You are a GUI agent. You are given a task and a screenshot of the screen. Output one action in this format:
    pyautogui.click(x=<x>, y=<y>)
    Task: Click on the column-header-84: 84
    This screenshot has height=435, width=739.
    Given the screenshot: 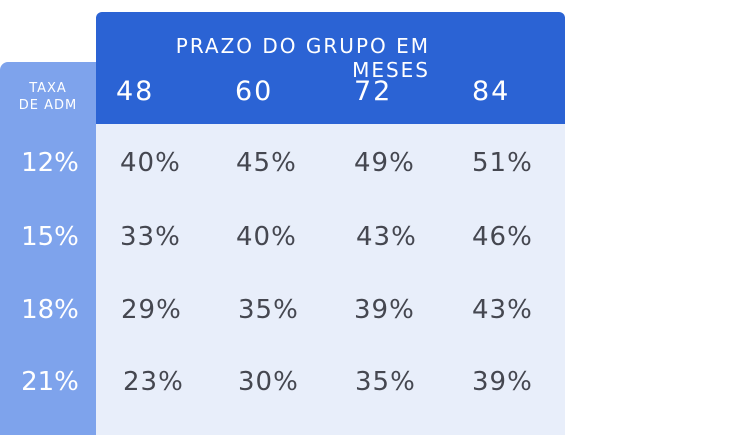 What is the action you would take?
    pyautogui.click(x=491, y=91)
    